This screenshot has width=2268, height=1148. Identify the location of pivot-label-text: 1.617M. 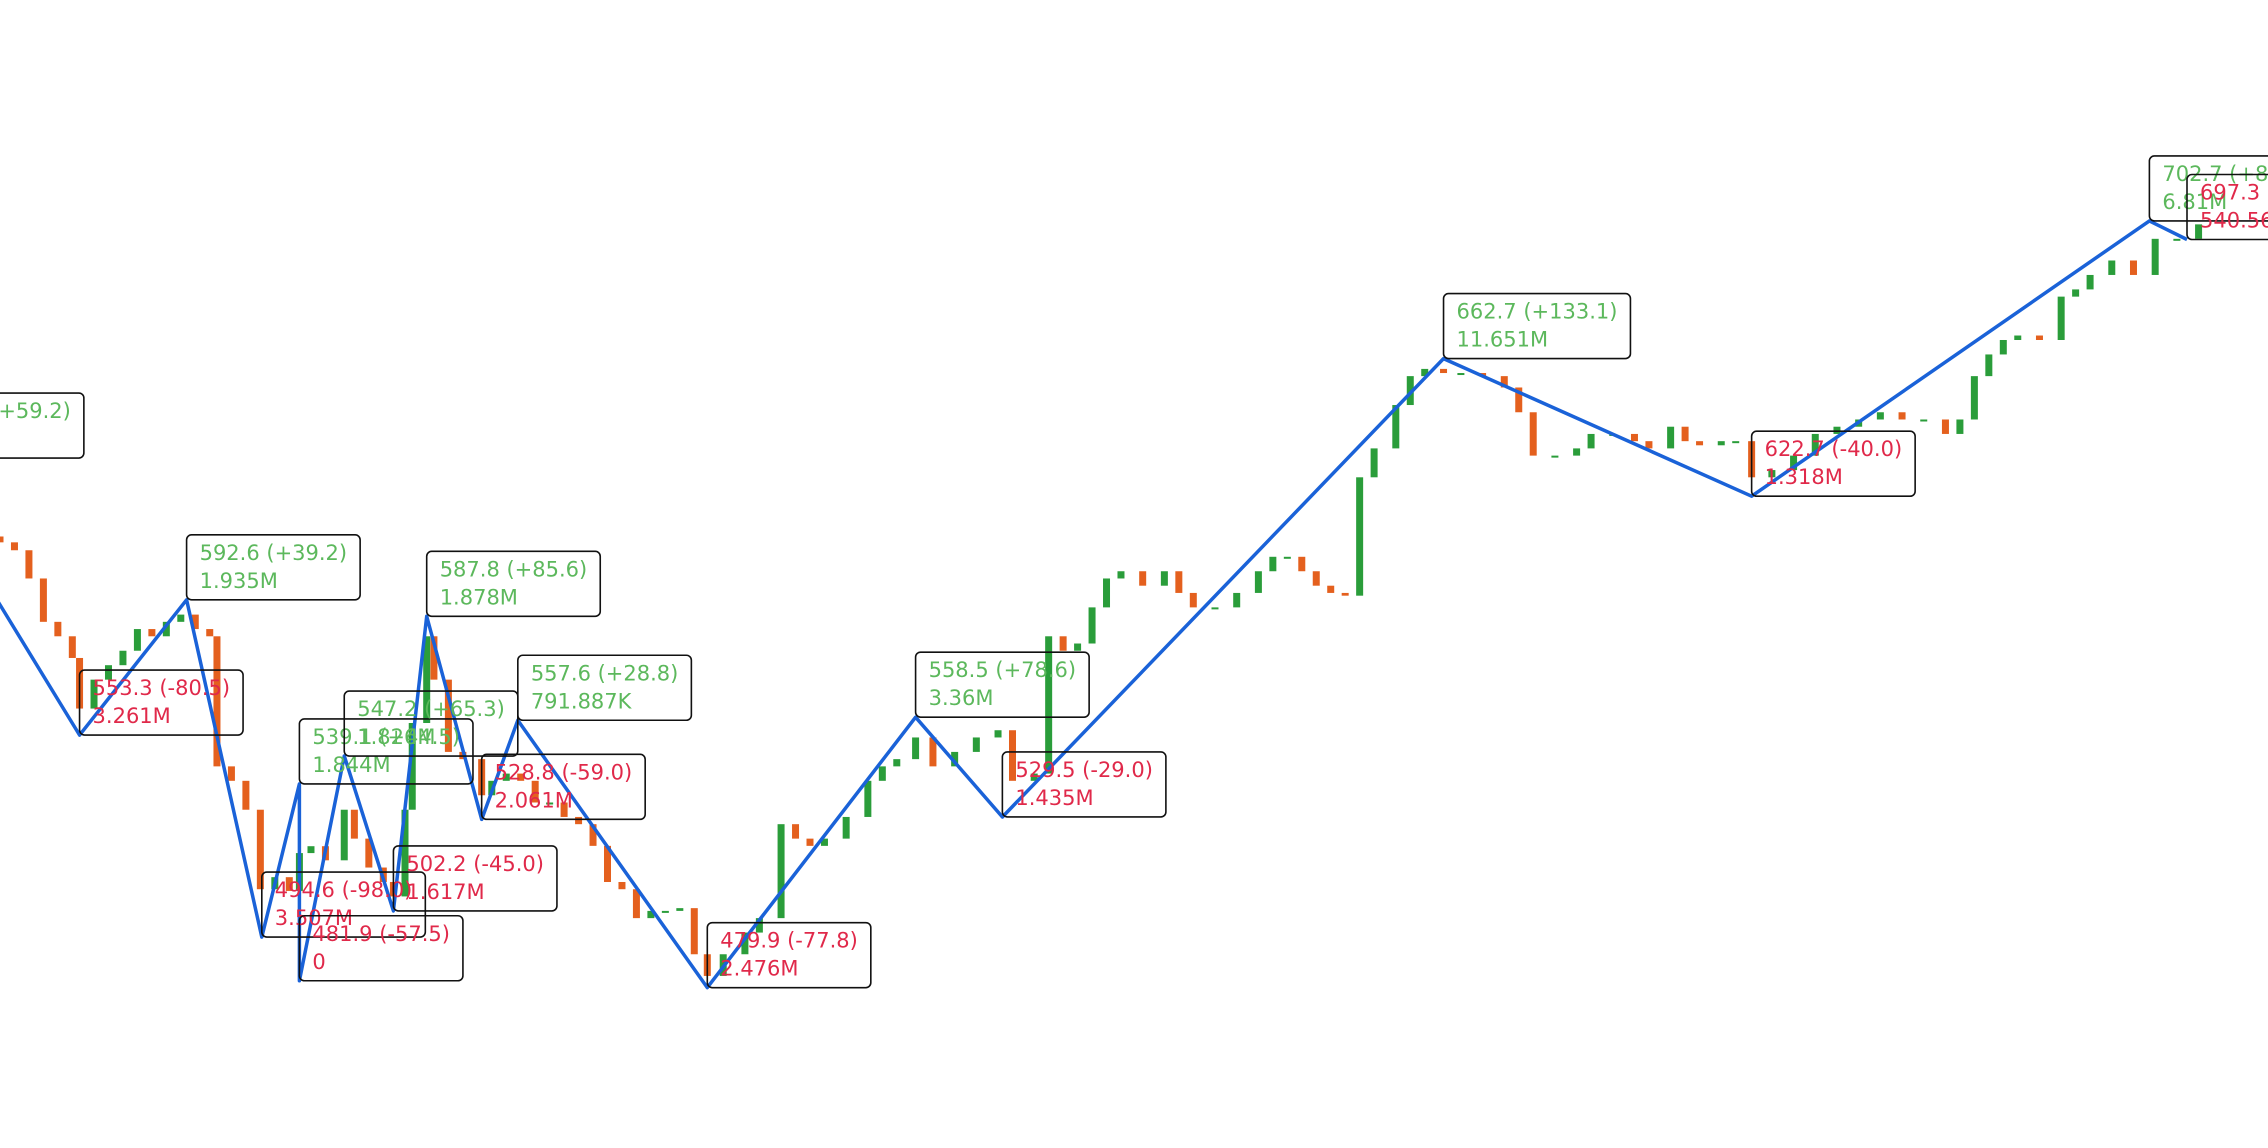
(445, 892).